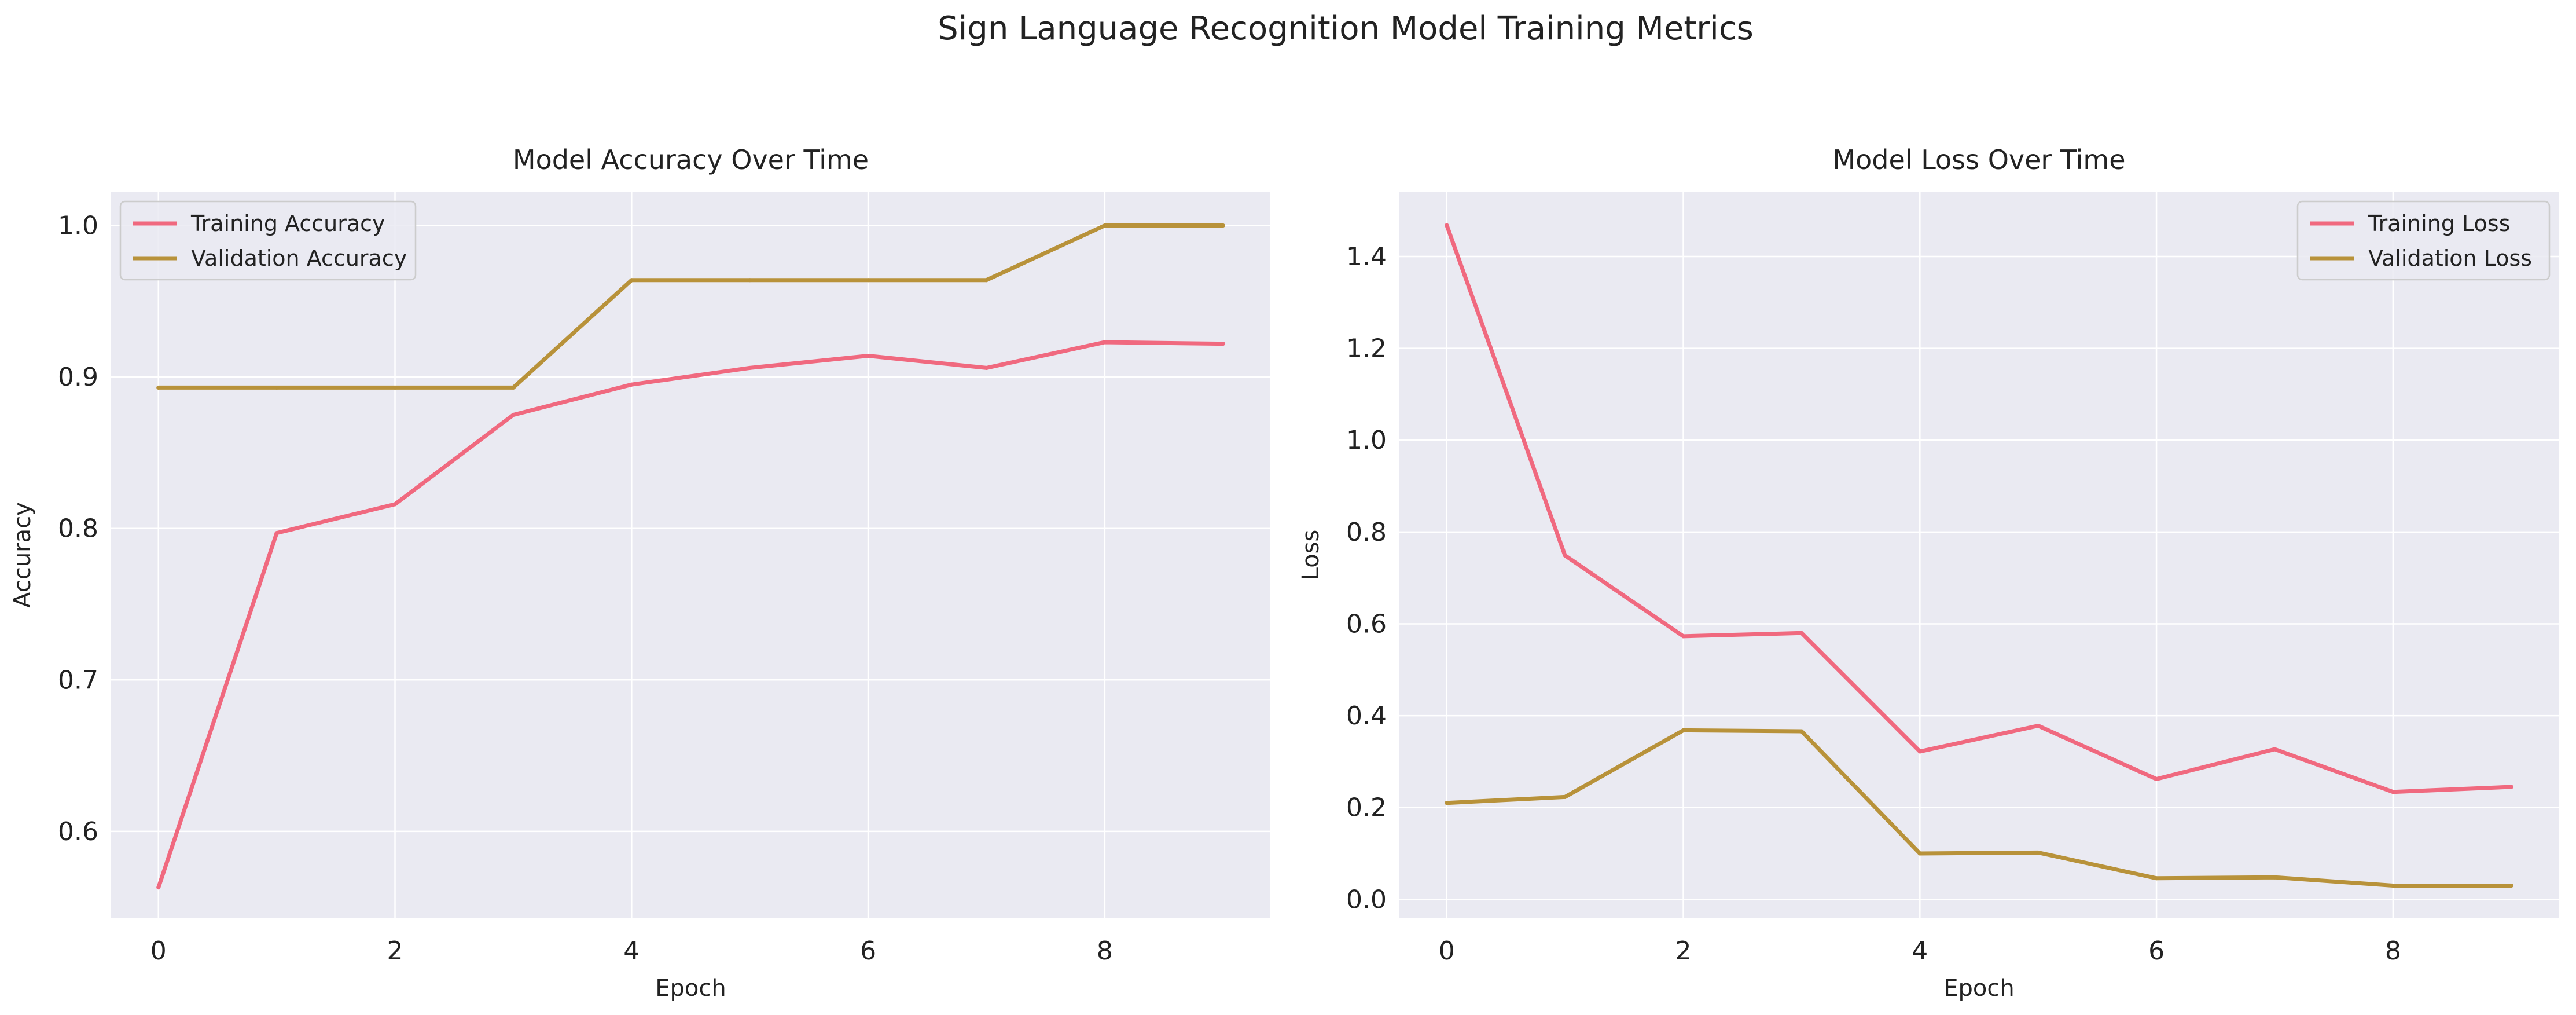 The image size is (2576, 1015). What do you see at coordinates (1366, 349) in the screenshot?
I see `y-tick-label: 1.2` at bounding box center [1366, 349].